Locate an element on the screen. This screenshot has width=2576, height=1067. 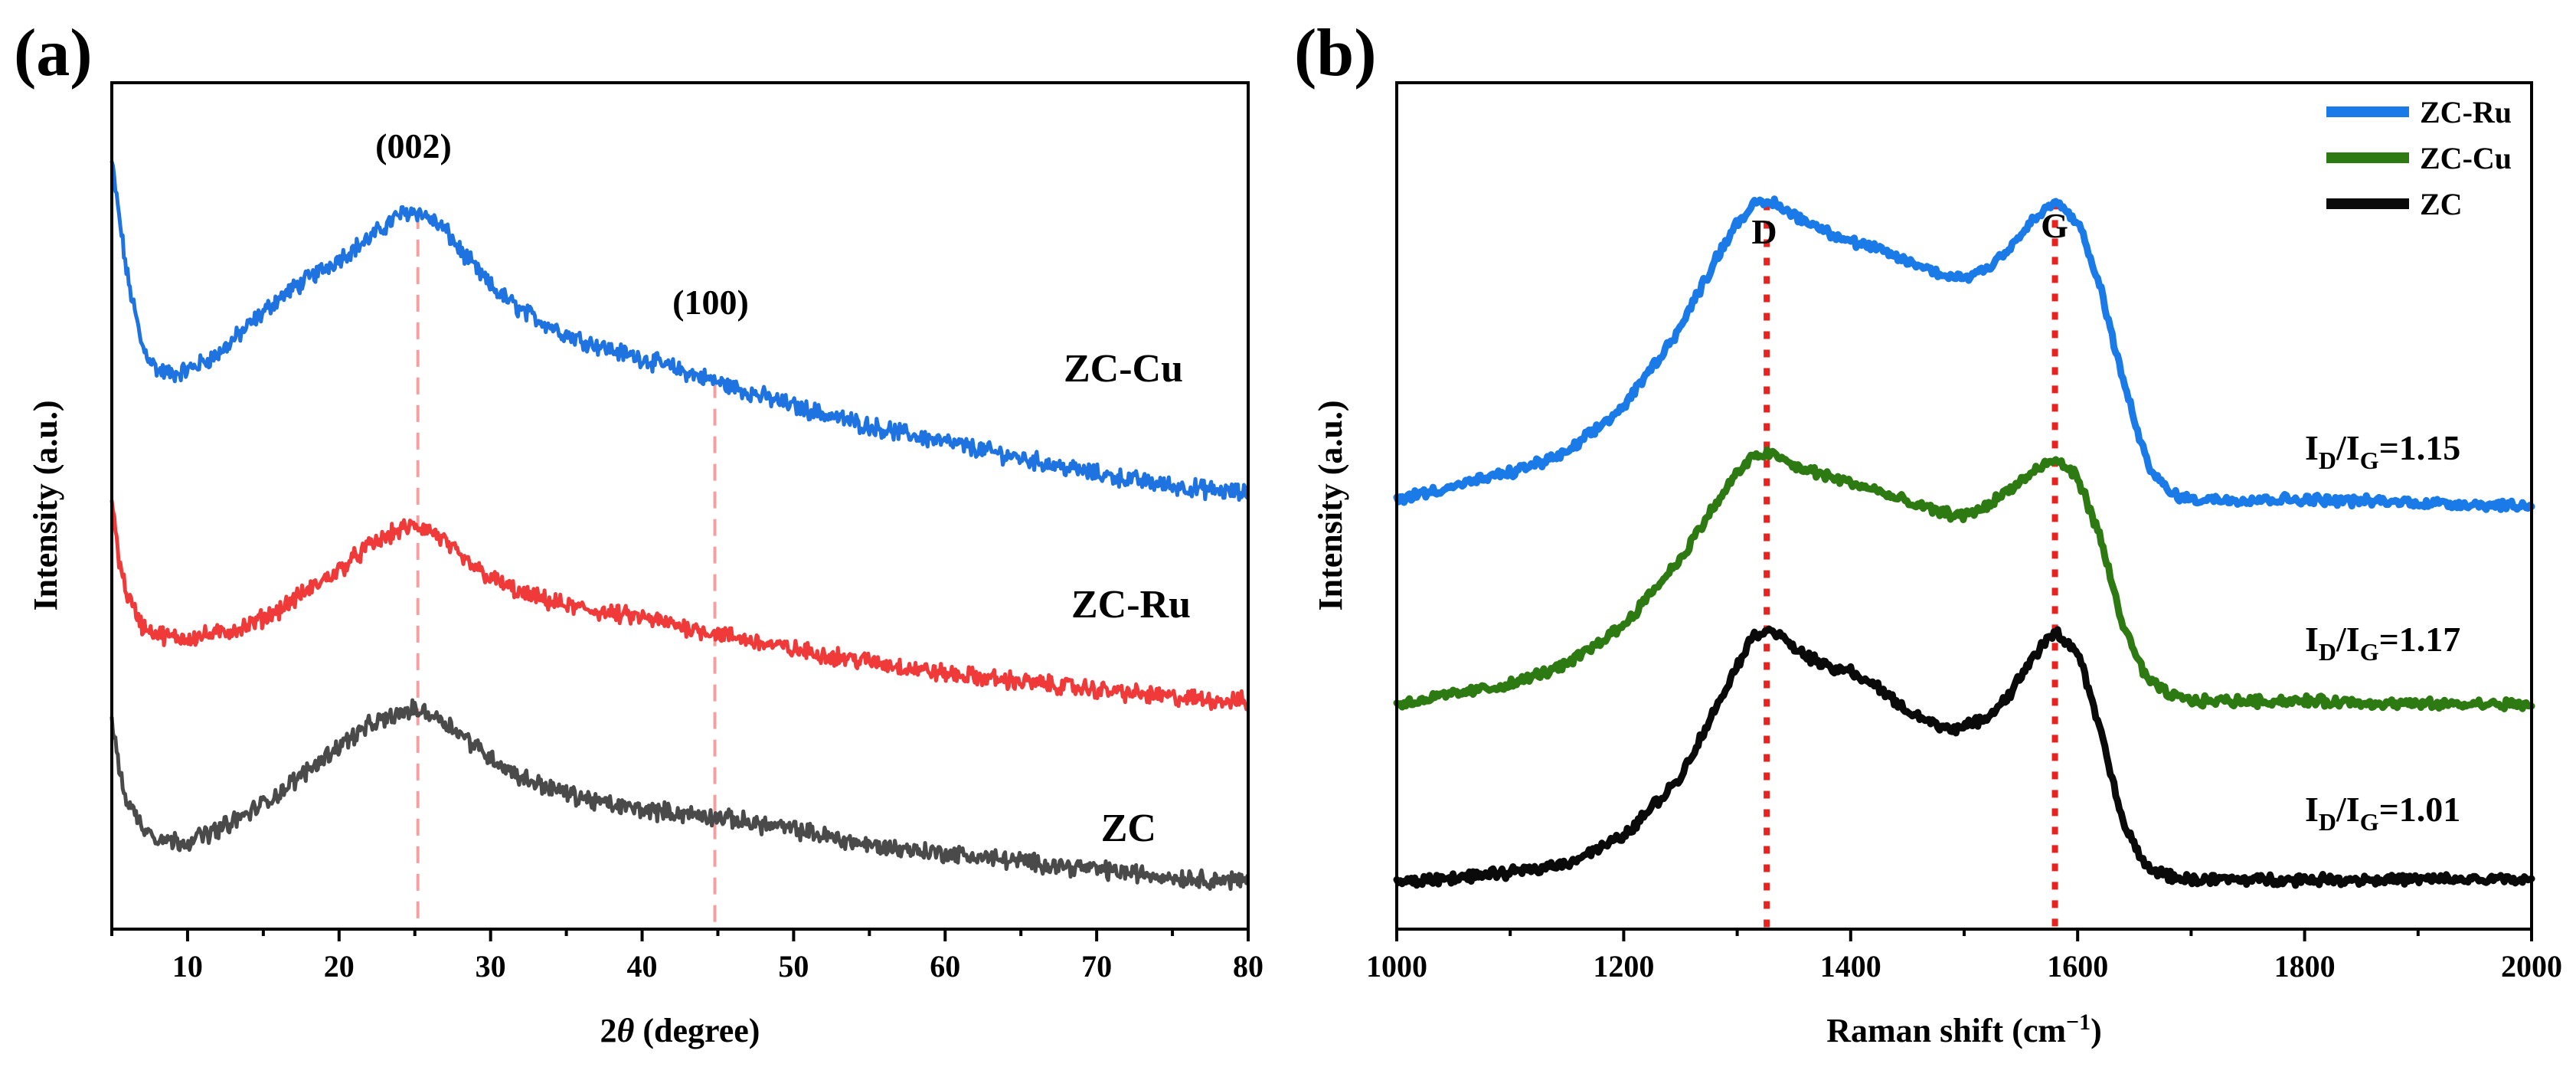
b-x-tick-label-1600: 1600 is located at coordinates (2077, 966).